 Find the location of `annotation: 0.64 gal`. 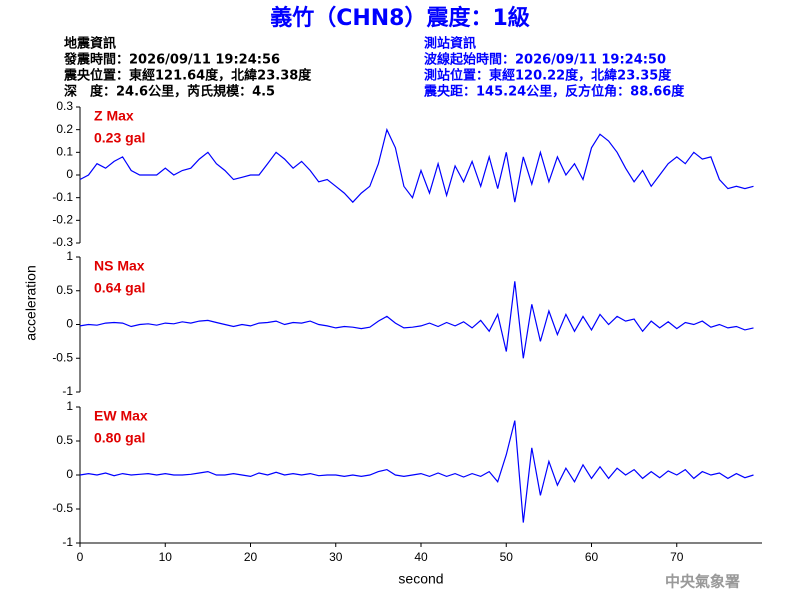

annotation: 0.64 gal is located at coordinates (119, 288).